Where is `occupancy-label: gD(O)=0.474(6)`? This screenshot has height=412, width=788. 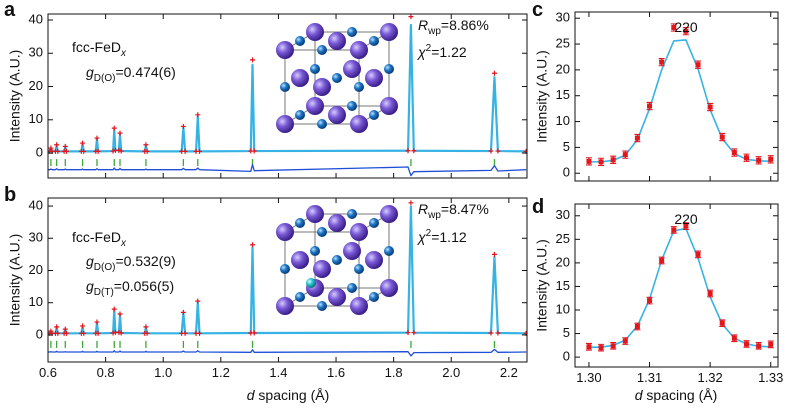
occupancy-label: gD(O)=0.474(6) is located at coordinates (131, 74).